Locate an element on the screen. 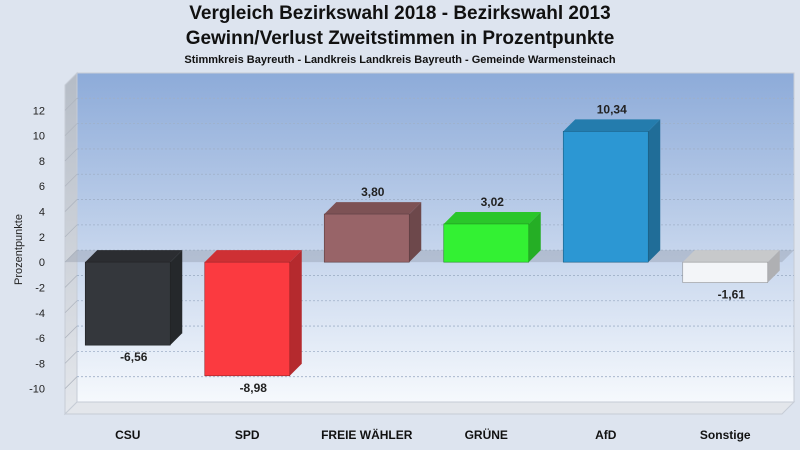 The image size is (800, 450). x-tick-label: SPD is located at coordinates (247, 435).